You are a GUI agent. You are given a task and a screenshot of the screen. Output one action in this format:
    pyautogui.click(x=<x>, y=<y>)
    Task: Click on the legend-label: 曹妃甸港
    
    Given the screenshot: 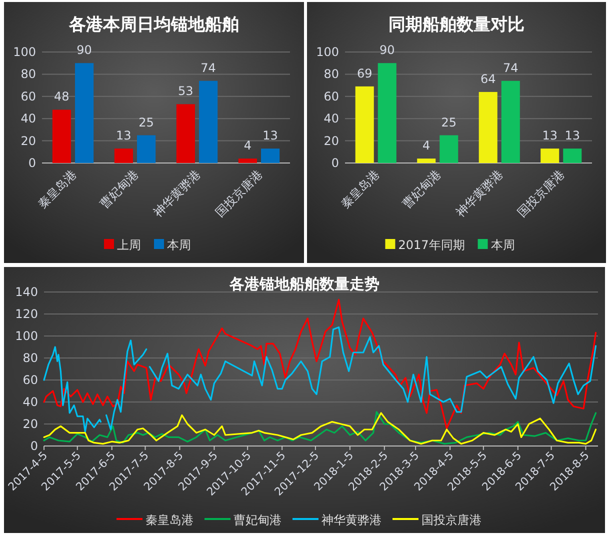 What is the action you would take?
    pyautogui.click(x=258, y=520)
    